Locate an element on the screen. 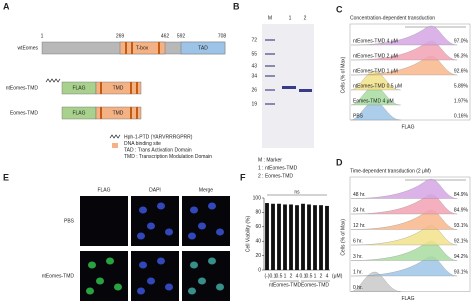  x-tick-label: 2 is located at coordinates (291, 276).